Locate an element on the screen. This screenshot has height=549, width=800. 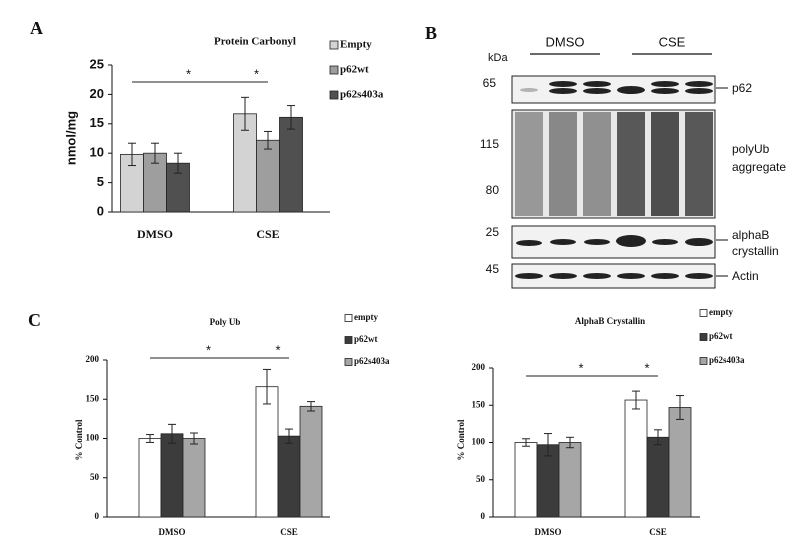
band-label: Actin is located at coordinates (745, 276).